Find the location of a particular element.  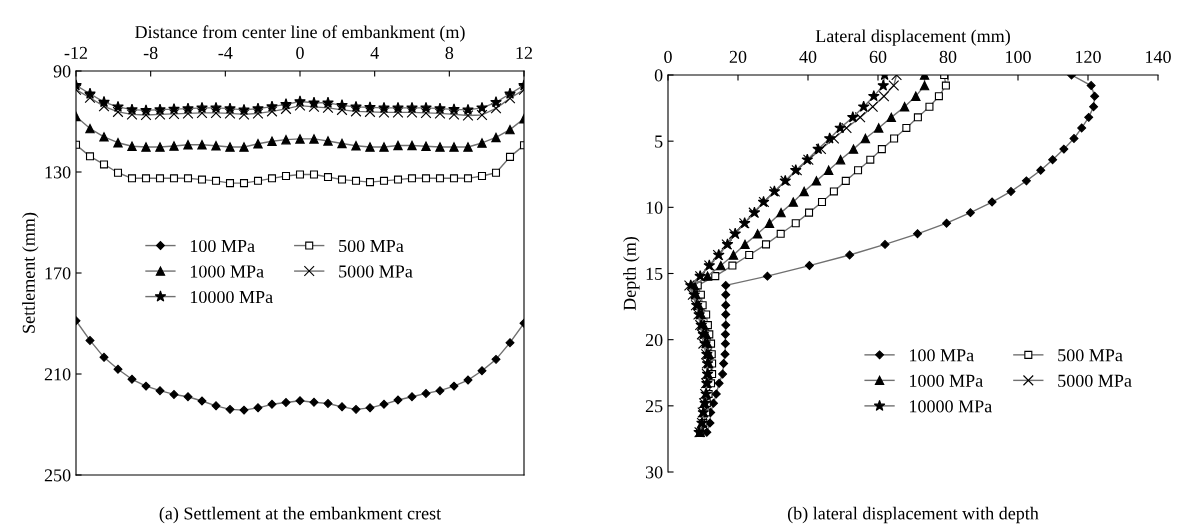

text: (b) lateral displacement with depth is located at coordinates (913, 515).